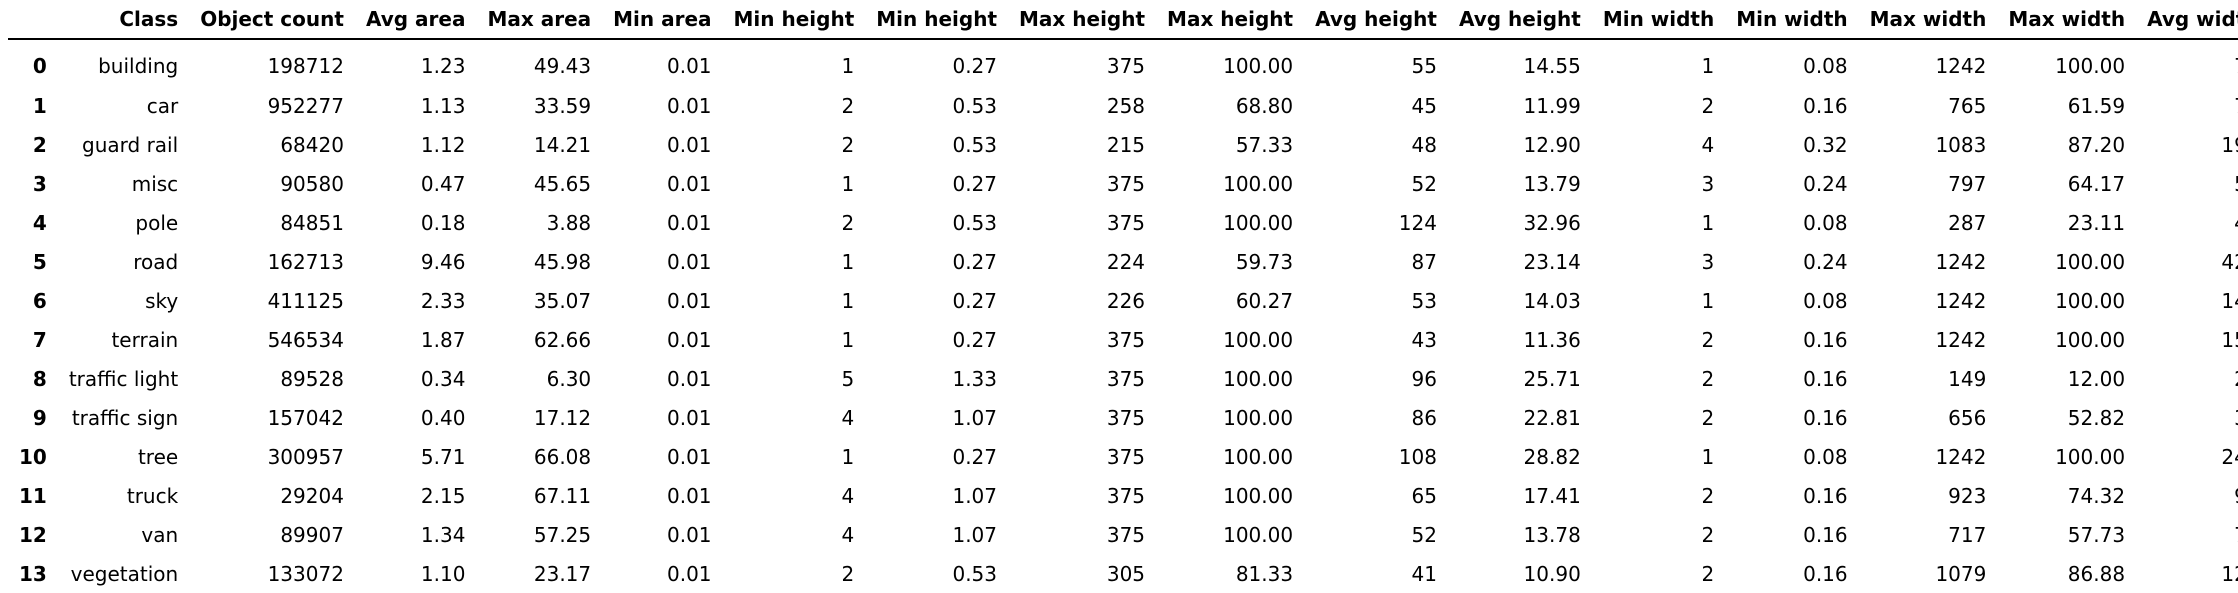  Describe the element at coordinates (562, 573) in the screenshot. I see `table-cell: 23.17` at that location.